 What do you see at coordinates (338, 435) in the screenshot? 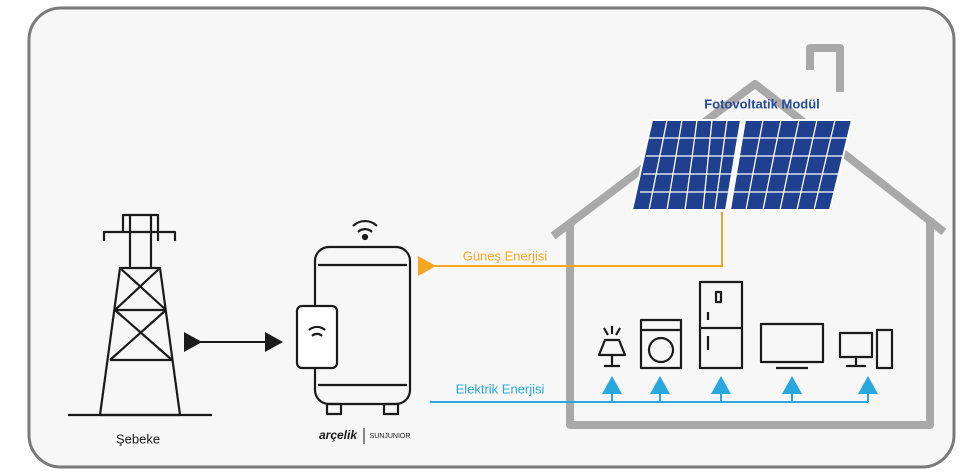
I see `brand-logo: arçelik` at bounding box center [338, 435].